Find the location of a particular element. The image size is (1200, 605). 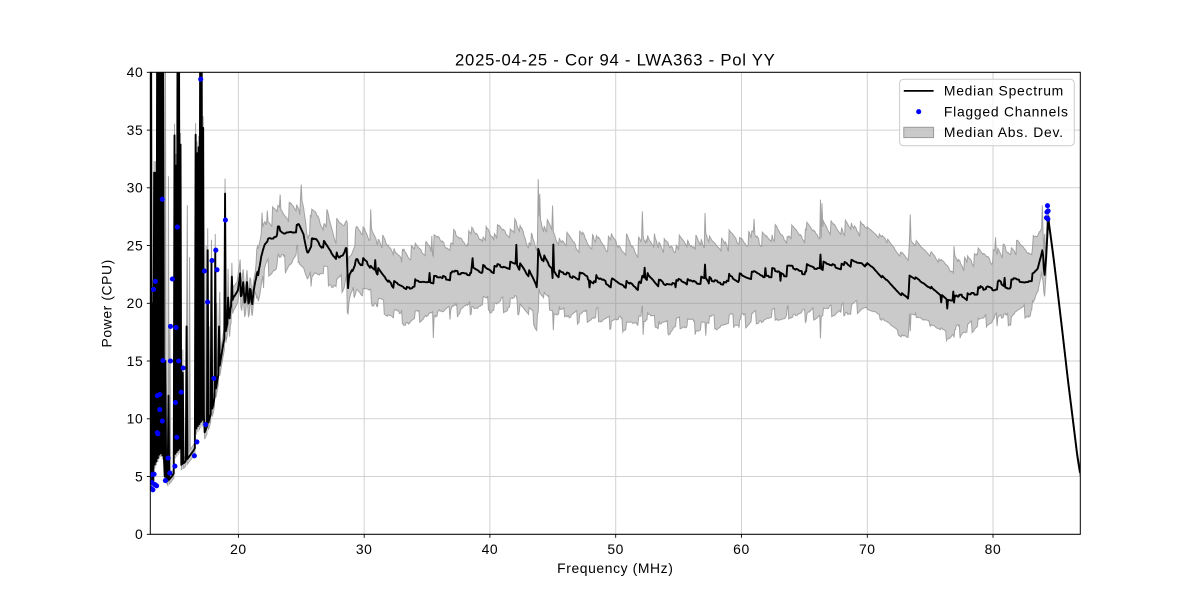

svg-text: 60 is located at coordinates (741, 549).